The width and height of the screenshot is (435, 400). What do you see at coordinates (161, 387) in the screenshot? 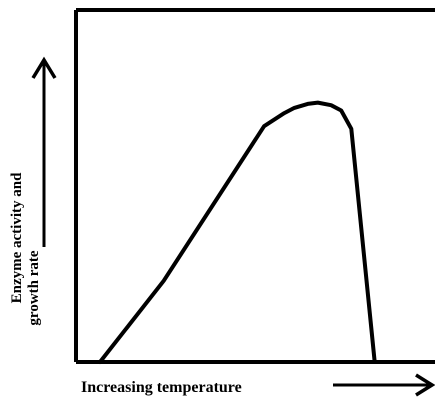
I see `x-axis-label: Increasing temperature` at bounding box center [161, 387].